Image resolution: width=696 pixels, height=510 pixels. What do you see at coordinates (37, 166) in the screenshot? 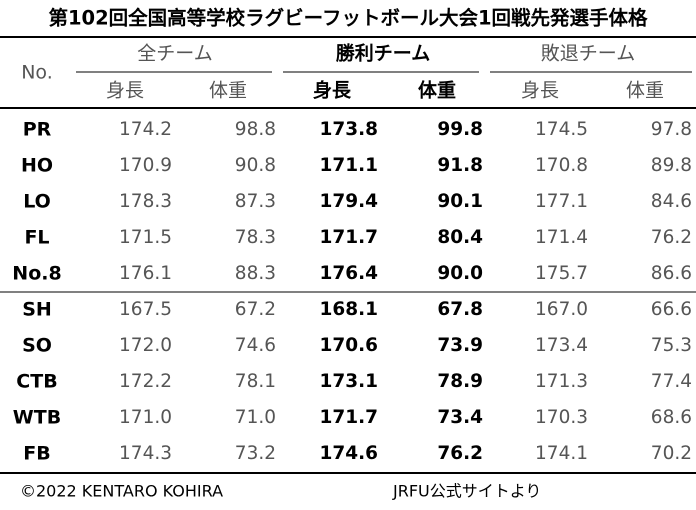
I see `position-label: HO` at bounding box center [37, 166].